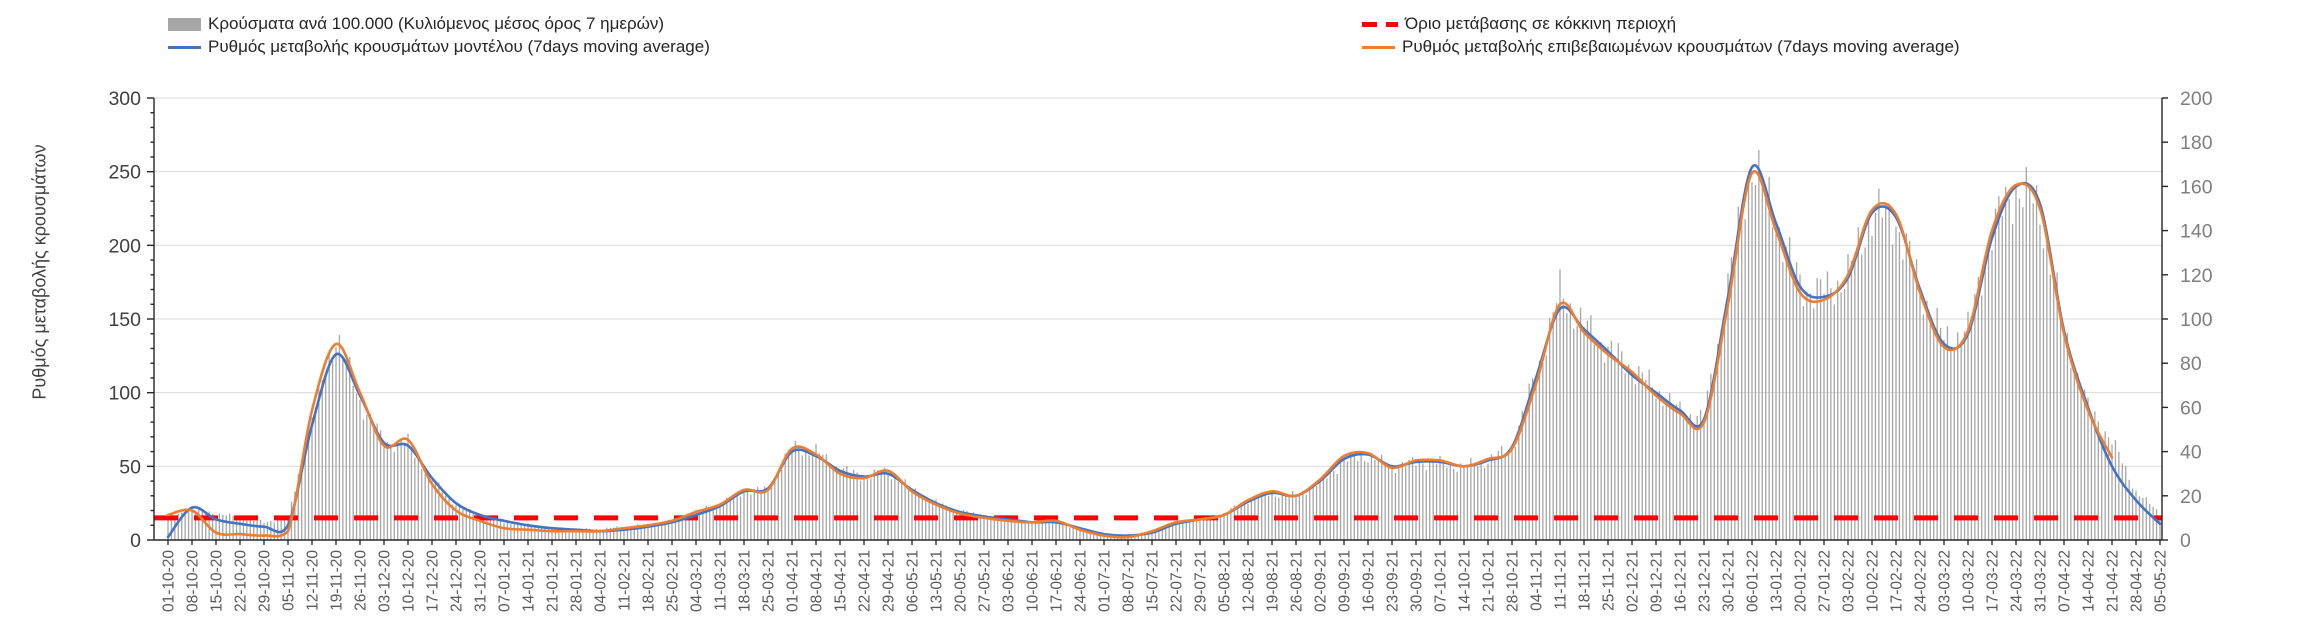 The width and height of the screenshot is (2321, 641). What do you see at coordinates (1585, 580) in the screenshot?
I see `x-tick-label: 18-11-21` at bounding box center [1585, 580].